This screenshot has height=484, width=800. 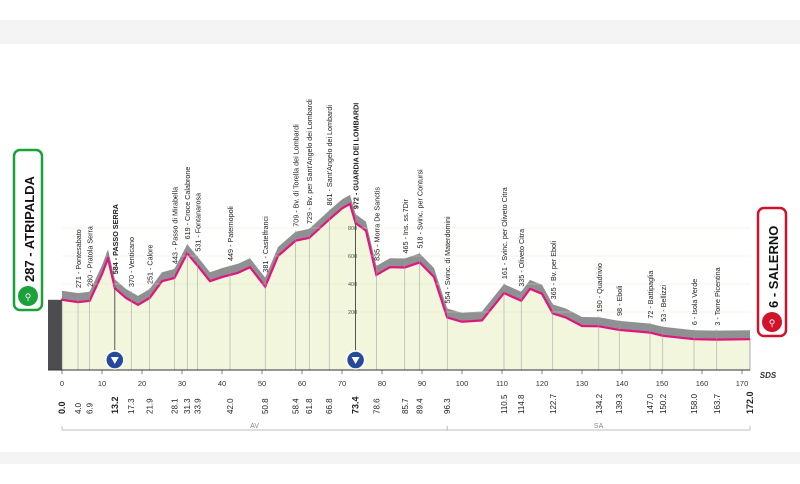 What do you see at coordinates (230, 233) in the screenshot?
I see `place-label: 449 - Paternopoli` at bounding box center [230, 233].